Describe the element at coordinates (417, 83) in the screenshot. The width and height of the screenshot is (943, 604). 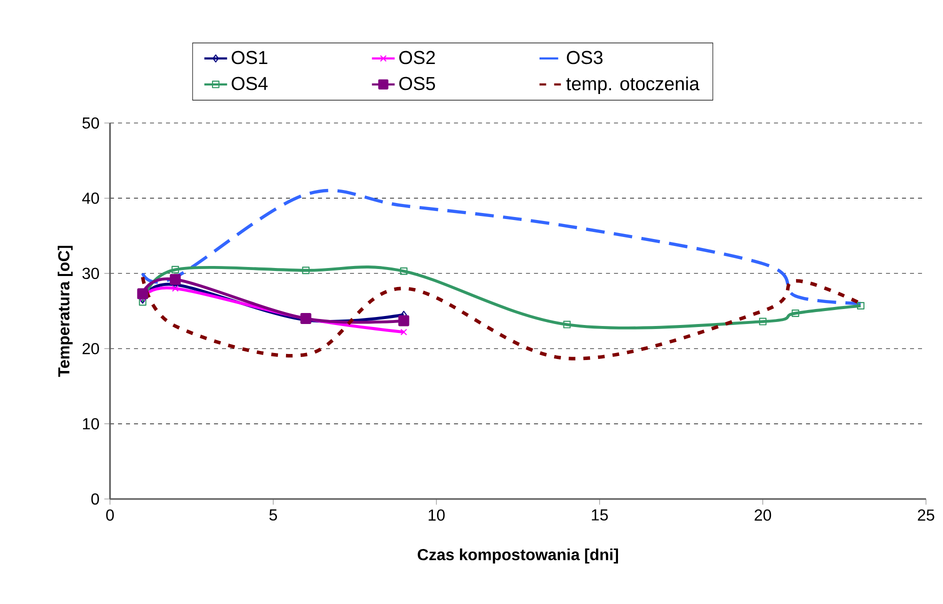
I see `legend-label: OS5` at that location.